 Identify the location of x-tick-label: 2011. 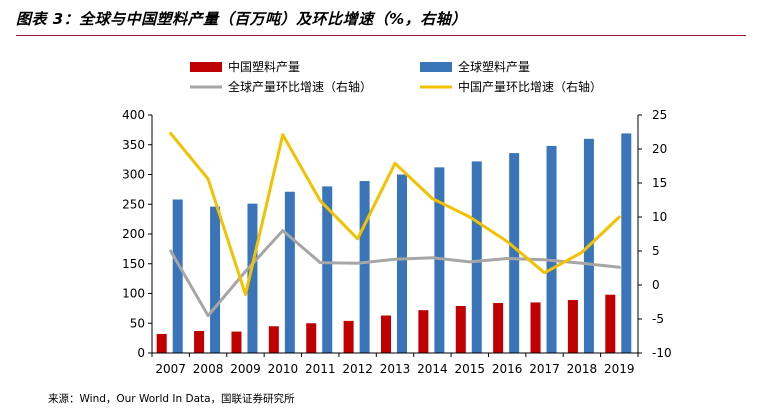
(320, 369).